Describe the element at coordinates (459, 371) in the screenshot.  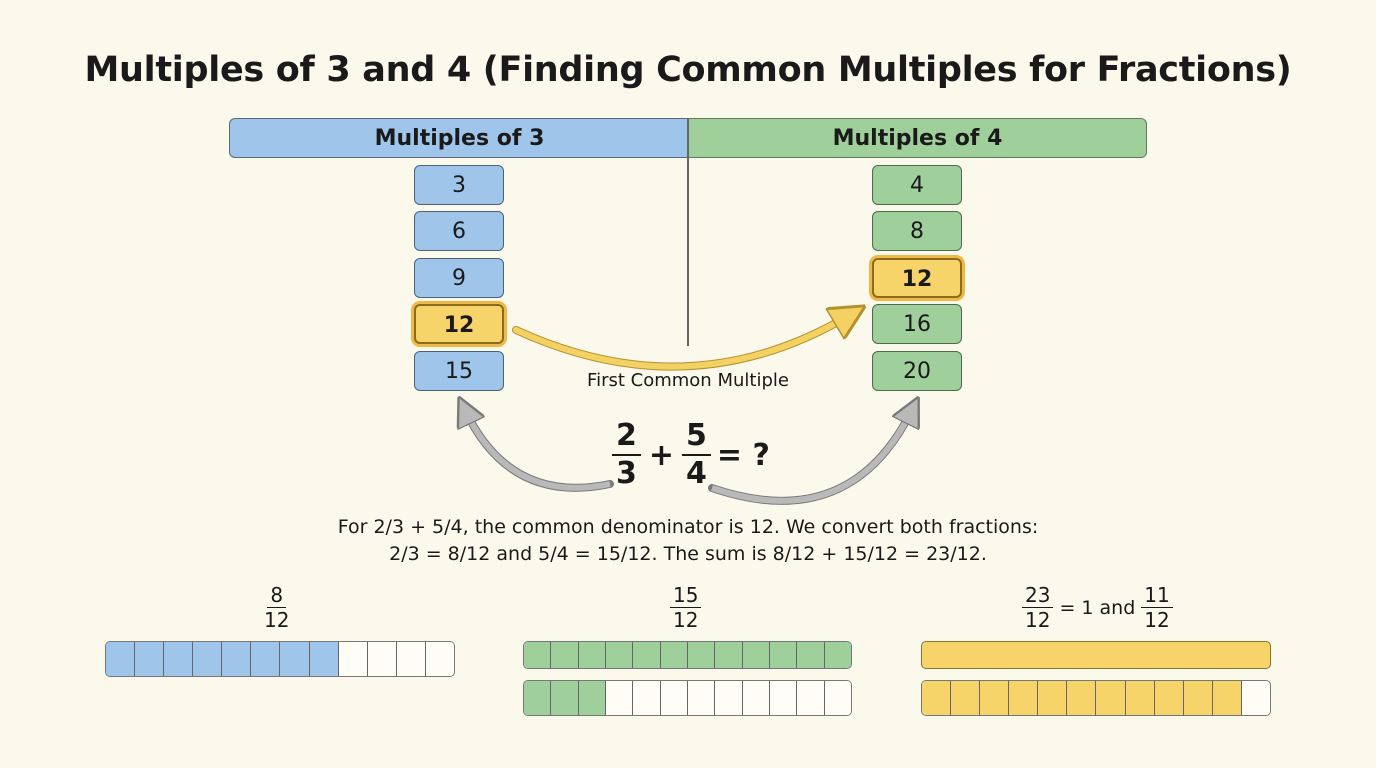
I see `multiple-3-cell: 15` at that location.